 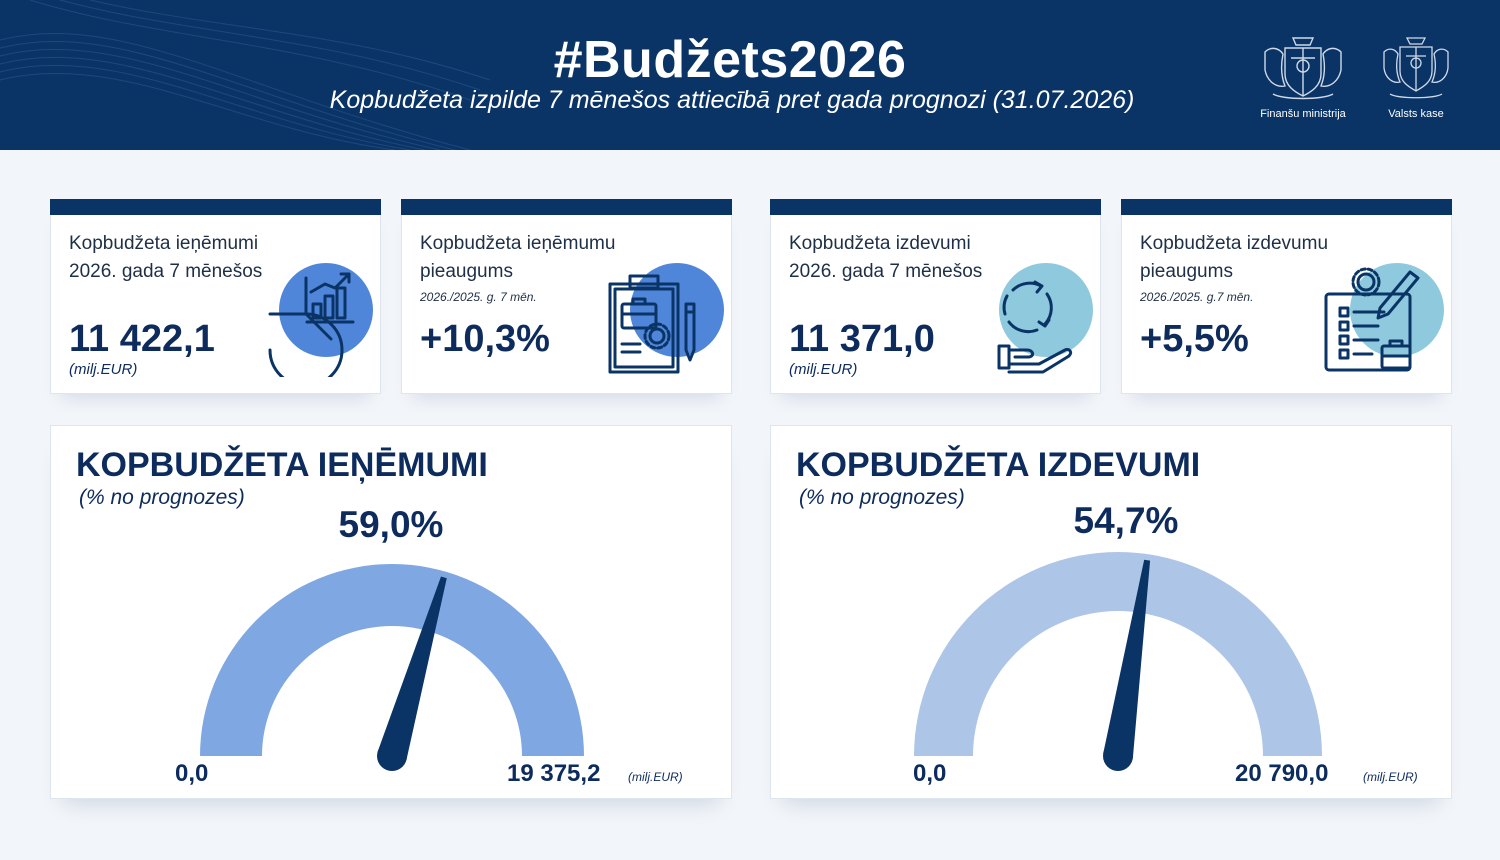 I want to click on logo-finansu-ministrija: Finanšu ministrija, so click(x=1303, y=77).